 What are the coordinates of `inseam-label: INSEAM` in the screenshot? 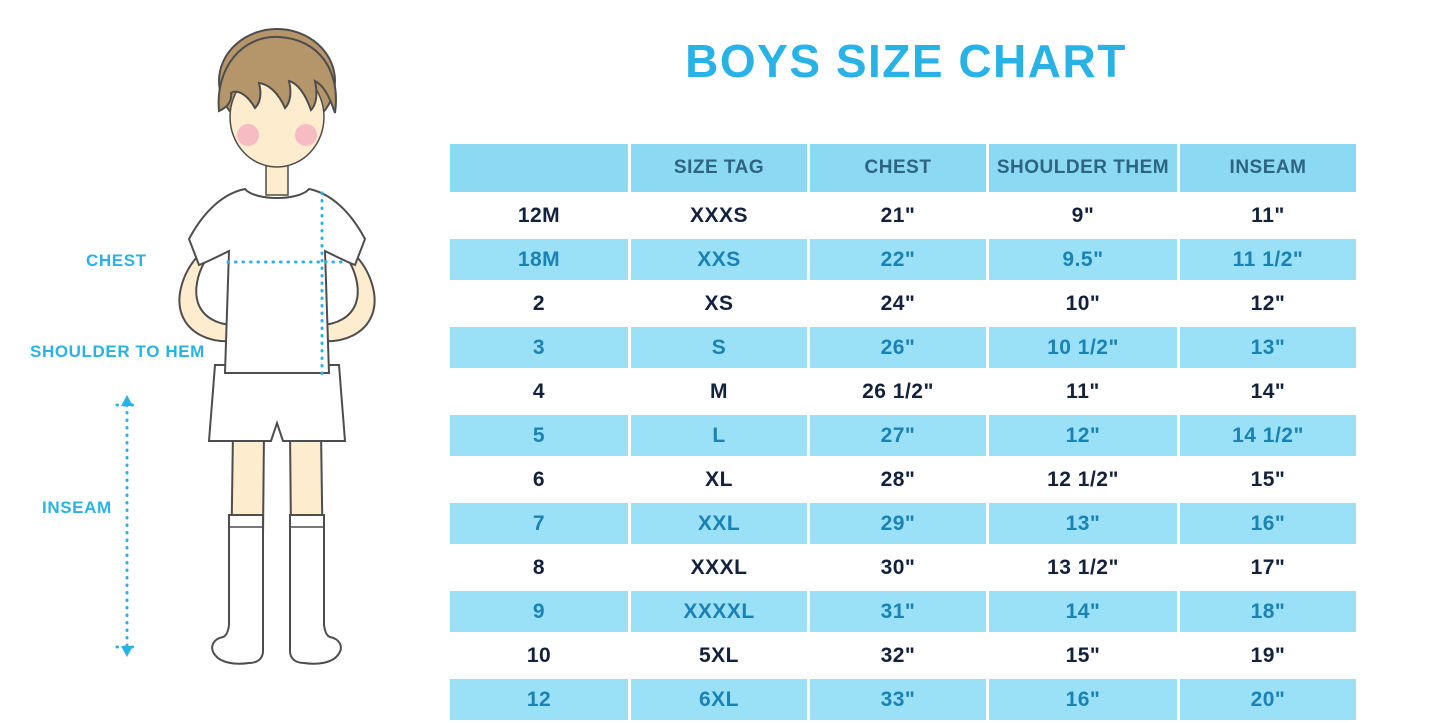 It's located at (77, 507).